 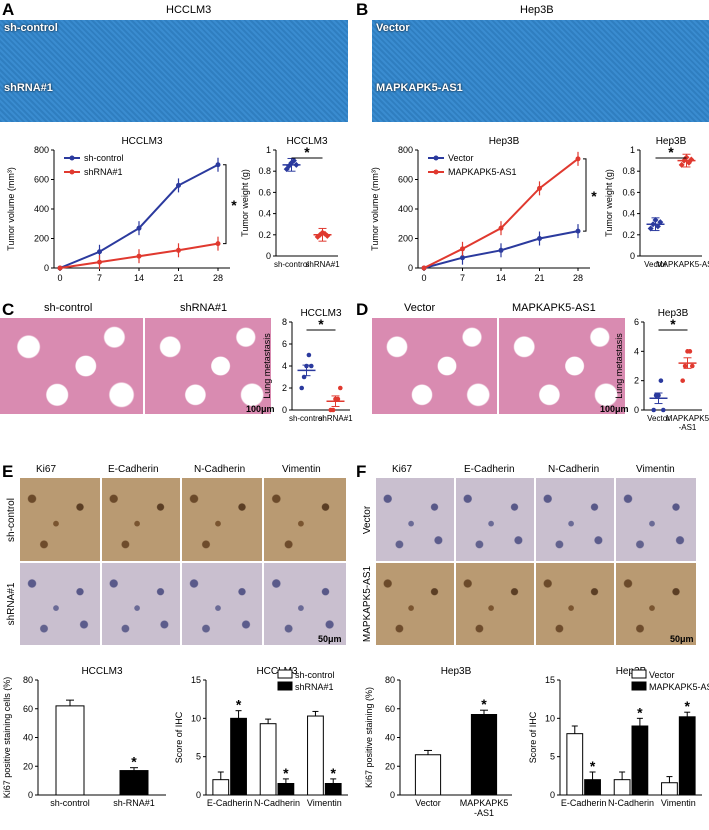 What do you see at coordinates (260, 409) in the screenshot?
I see `scale-bar-c: 100μm` at bounding box center [260, 409].